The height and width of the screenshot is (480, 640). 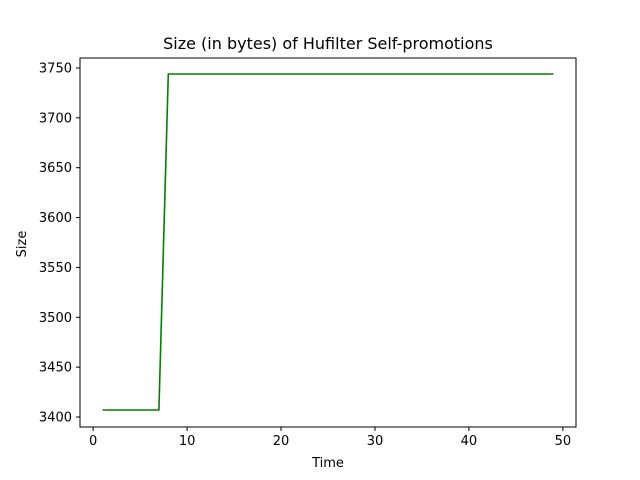 What do you see at coordinates (55, 418) in the screenshot?
I see `y-tick-label-3400: 3400` at bounding box center [55, 418].